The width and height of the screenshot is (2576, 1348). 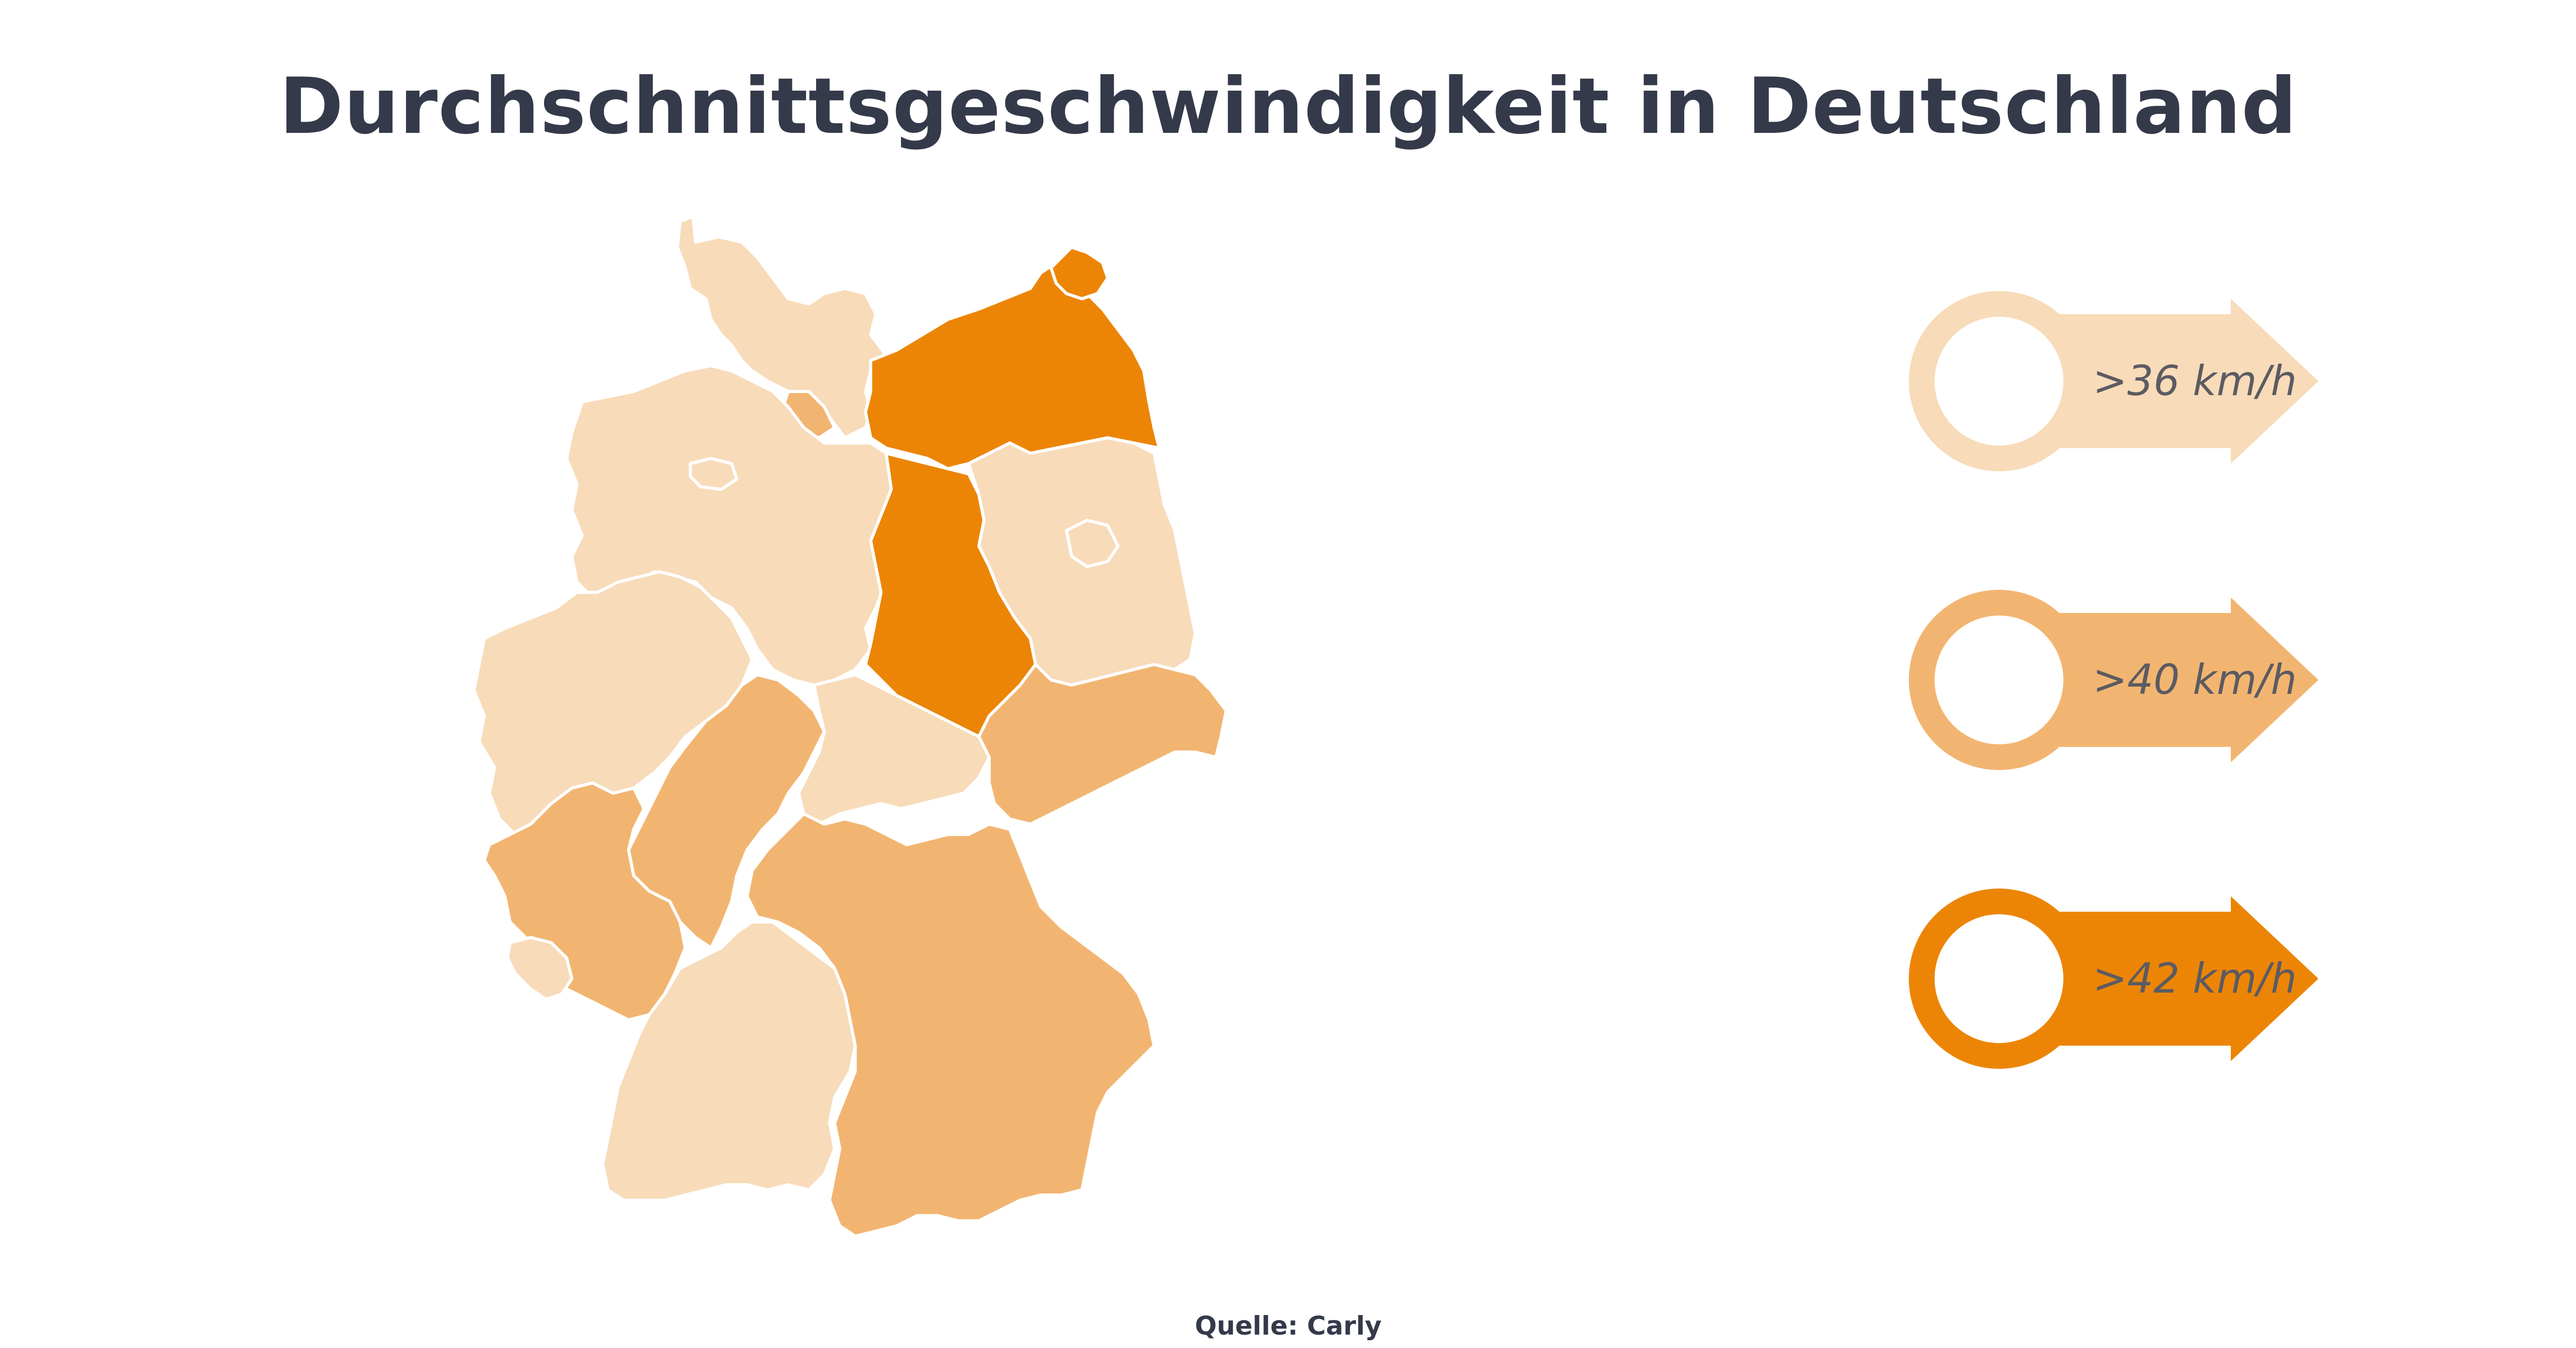 I want to click on legend-marker-dark, so click(x=2113, y=979).